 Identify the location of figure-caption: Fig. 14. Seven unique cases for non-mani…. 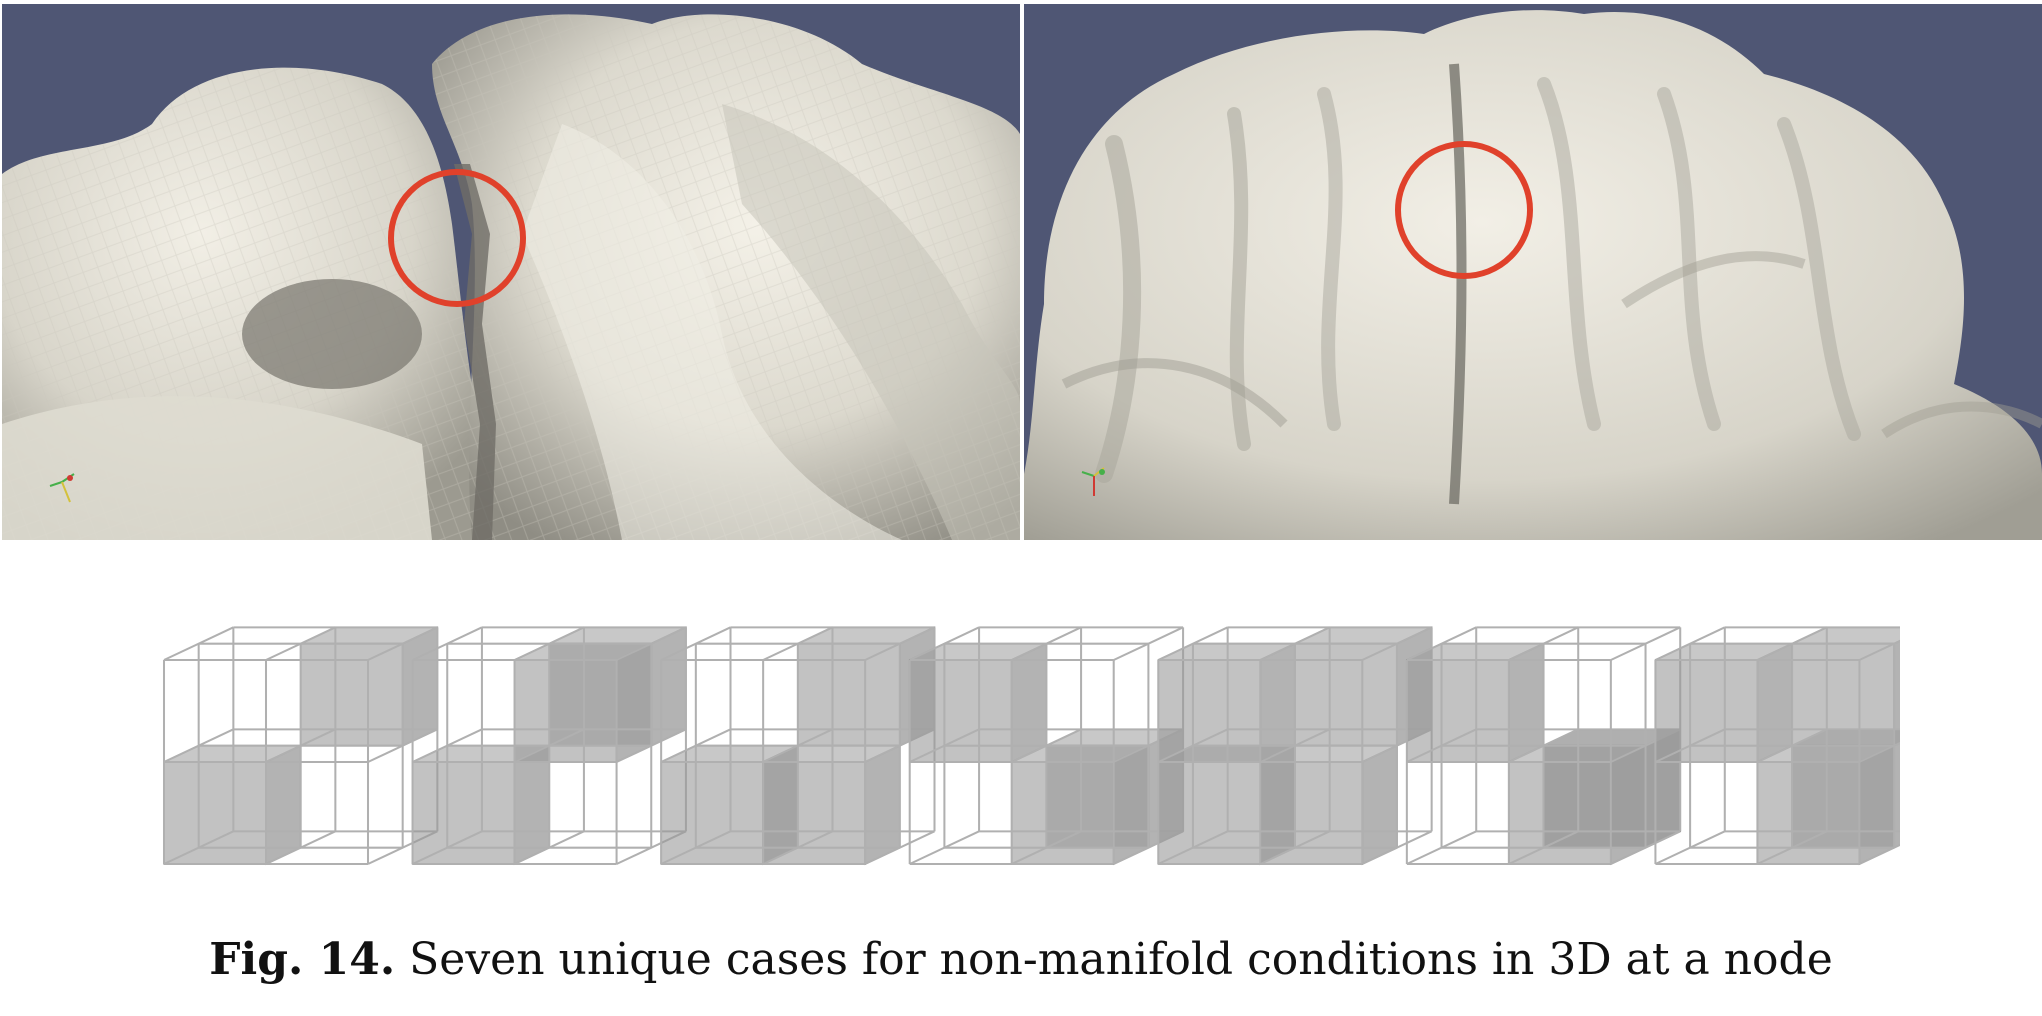
(1021, 960).